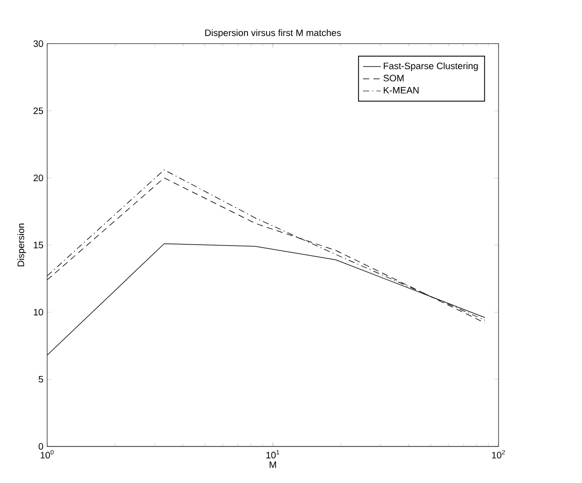 Image resolution: width=582 pixels, height=483 pixels. What do you see at coordinates (498, 454) in the screenshot?
I see `x-tick-label: 10$^{2}$` at bounding box center [498, 454].